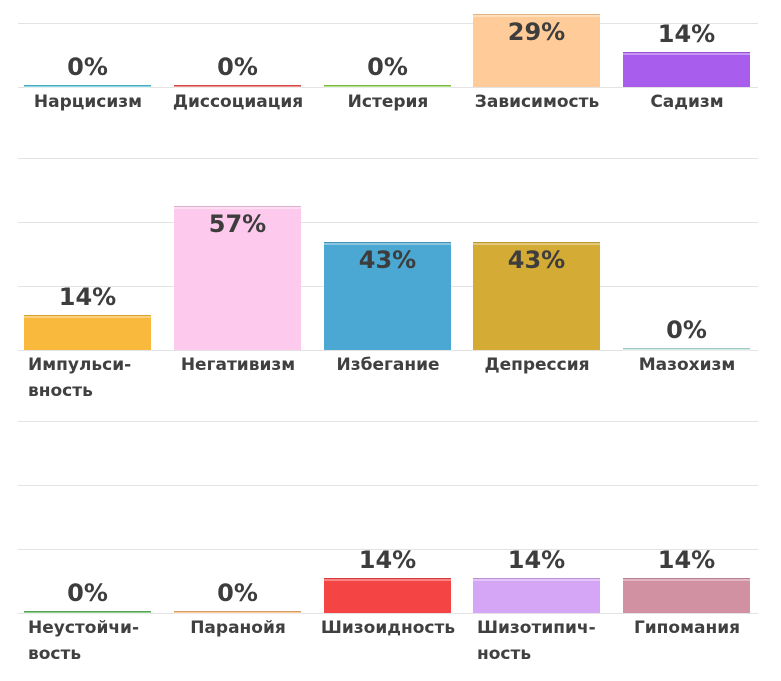 This screenshot has height=681, width=781. What do you see at coordinates (238, 365) in the screenshot?
I see `category-label: Негативизм` at bounding box center [238, 365].